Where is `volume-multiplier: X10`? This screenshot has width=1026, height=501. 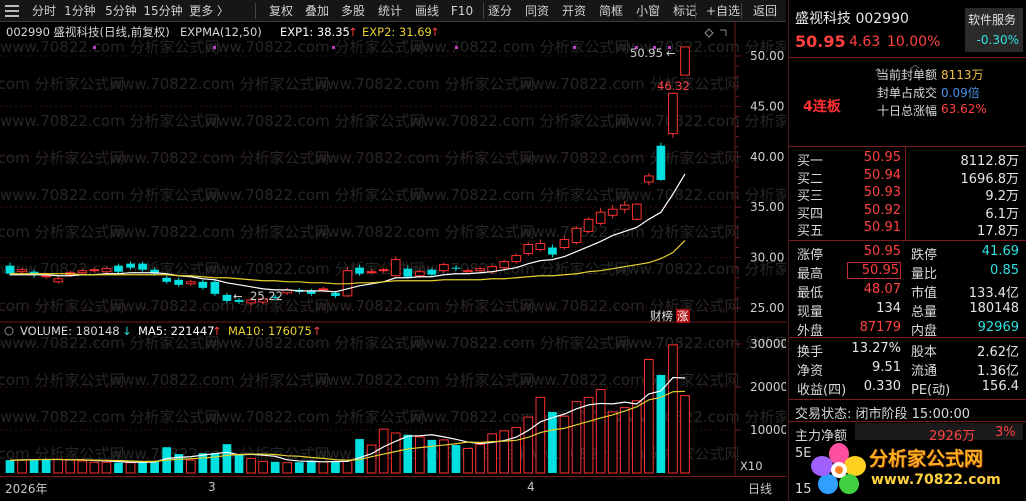 volume-multiplier: X10 is located at coordinates (751, 466).